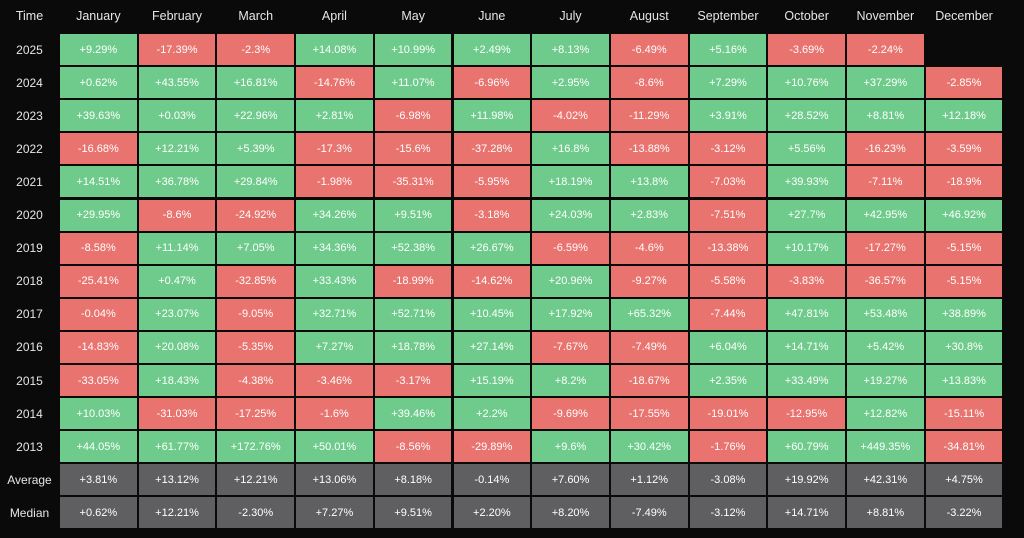  Describe the element at coordinates (98, 182) in the screenshot. I see `return-cell: +14.51%` at that location.